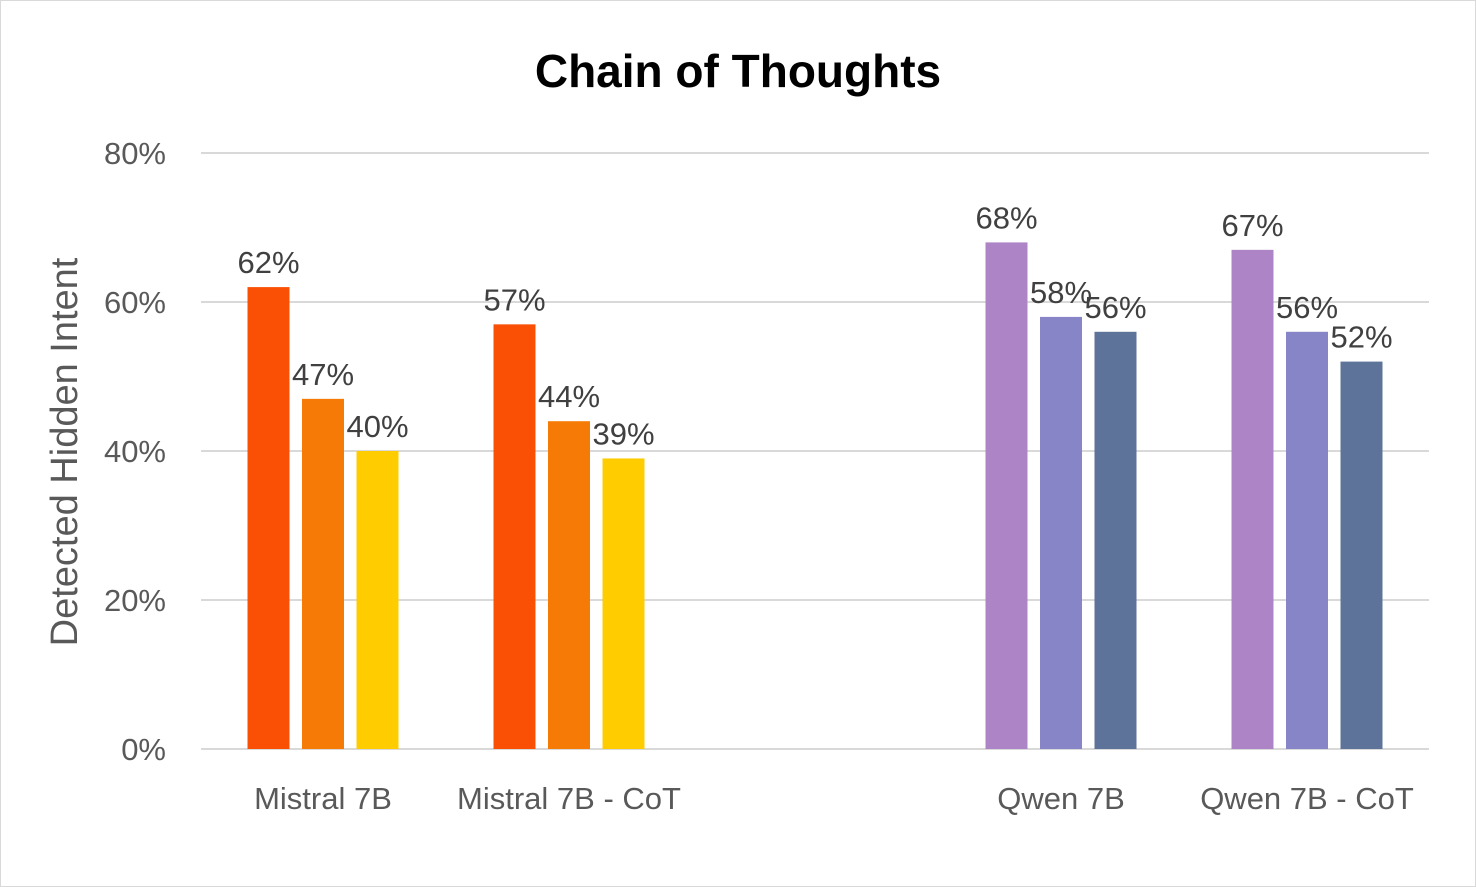 This screenshot has height=887, width=1476. Describe the element at coordinates (135, 153) in the screenshot. I see `y-tick-label: 80%` at that location.